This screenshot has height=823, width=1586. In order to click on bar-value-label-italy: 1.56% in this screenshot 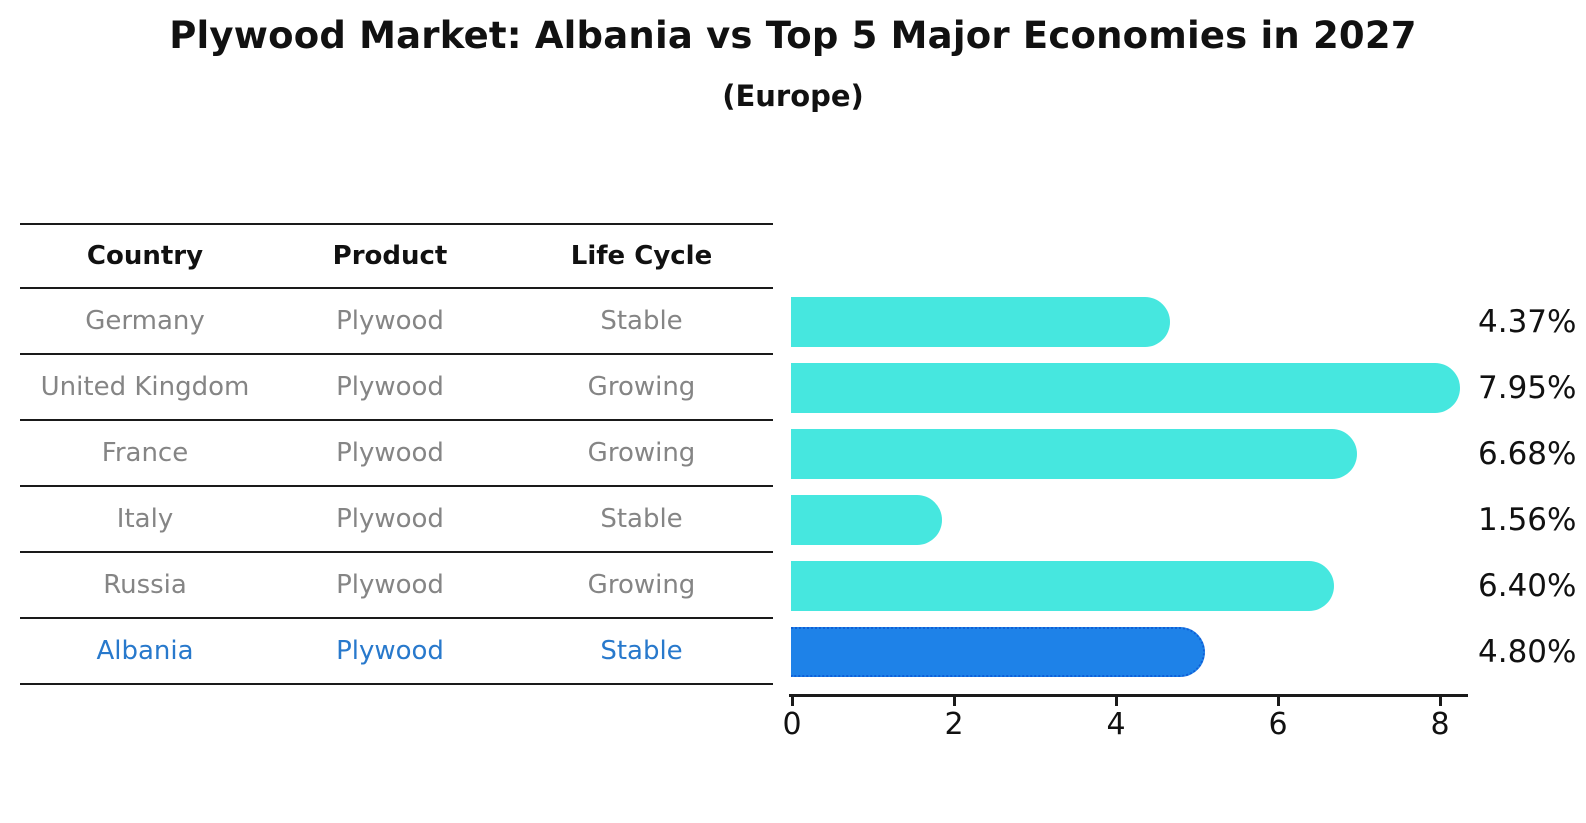, I will do `click(1527, 520)`.